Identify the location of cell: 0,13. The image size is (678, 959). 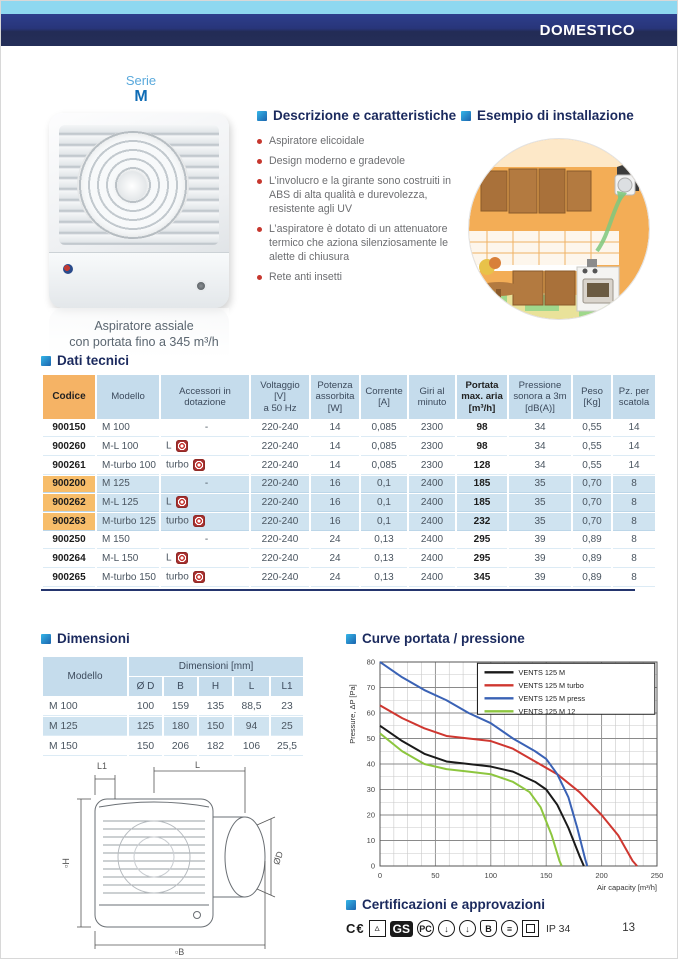
(384, 558).